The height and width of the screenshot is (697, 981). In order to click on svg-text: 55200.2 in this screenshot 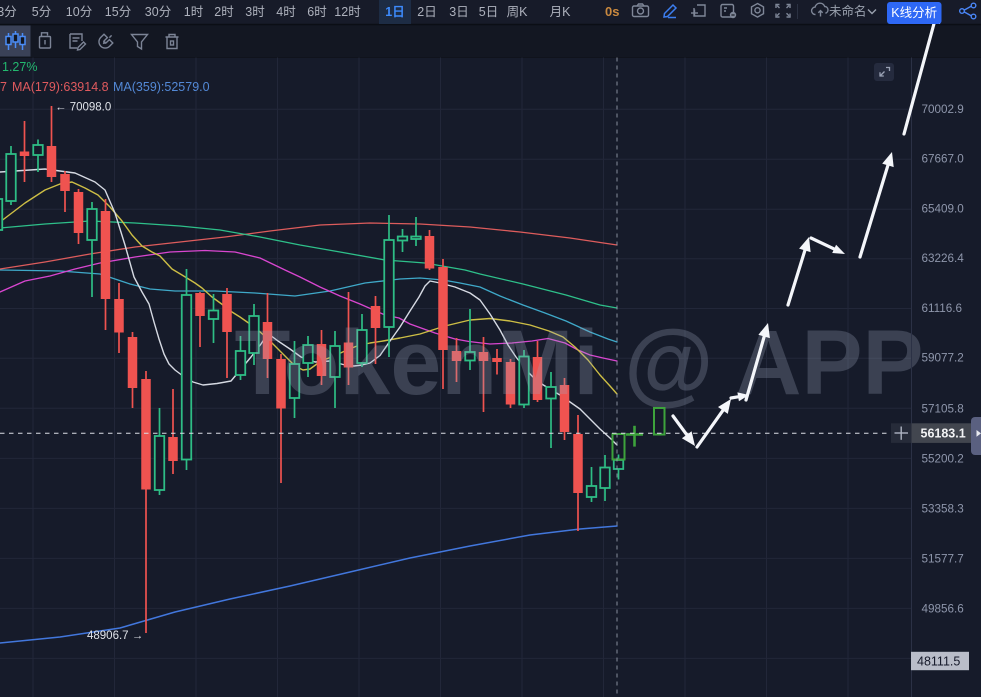, I will do `click(943, 459)`.